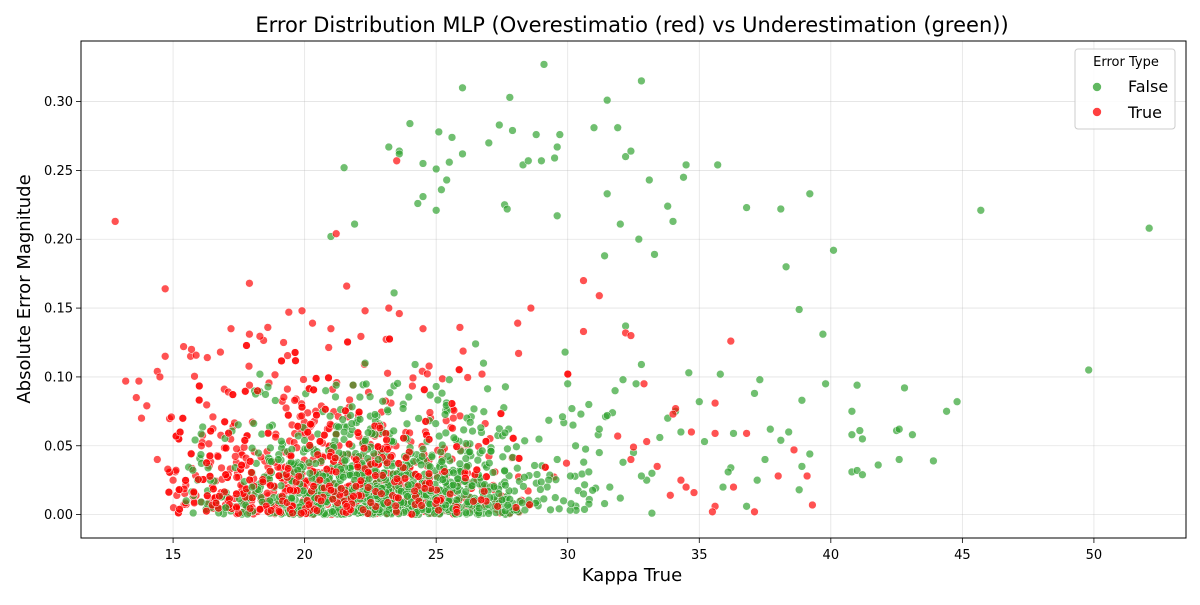 Image resolution: width=1200 pixels, height=605 pixels. Describe the element at coordinates (173, 555) in the screenshot. I see `x-tick-label: 15` at that location.